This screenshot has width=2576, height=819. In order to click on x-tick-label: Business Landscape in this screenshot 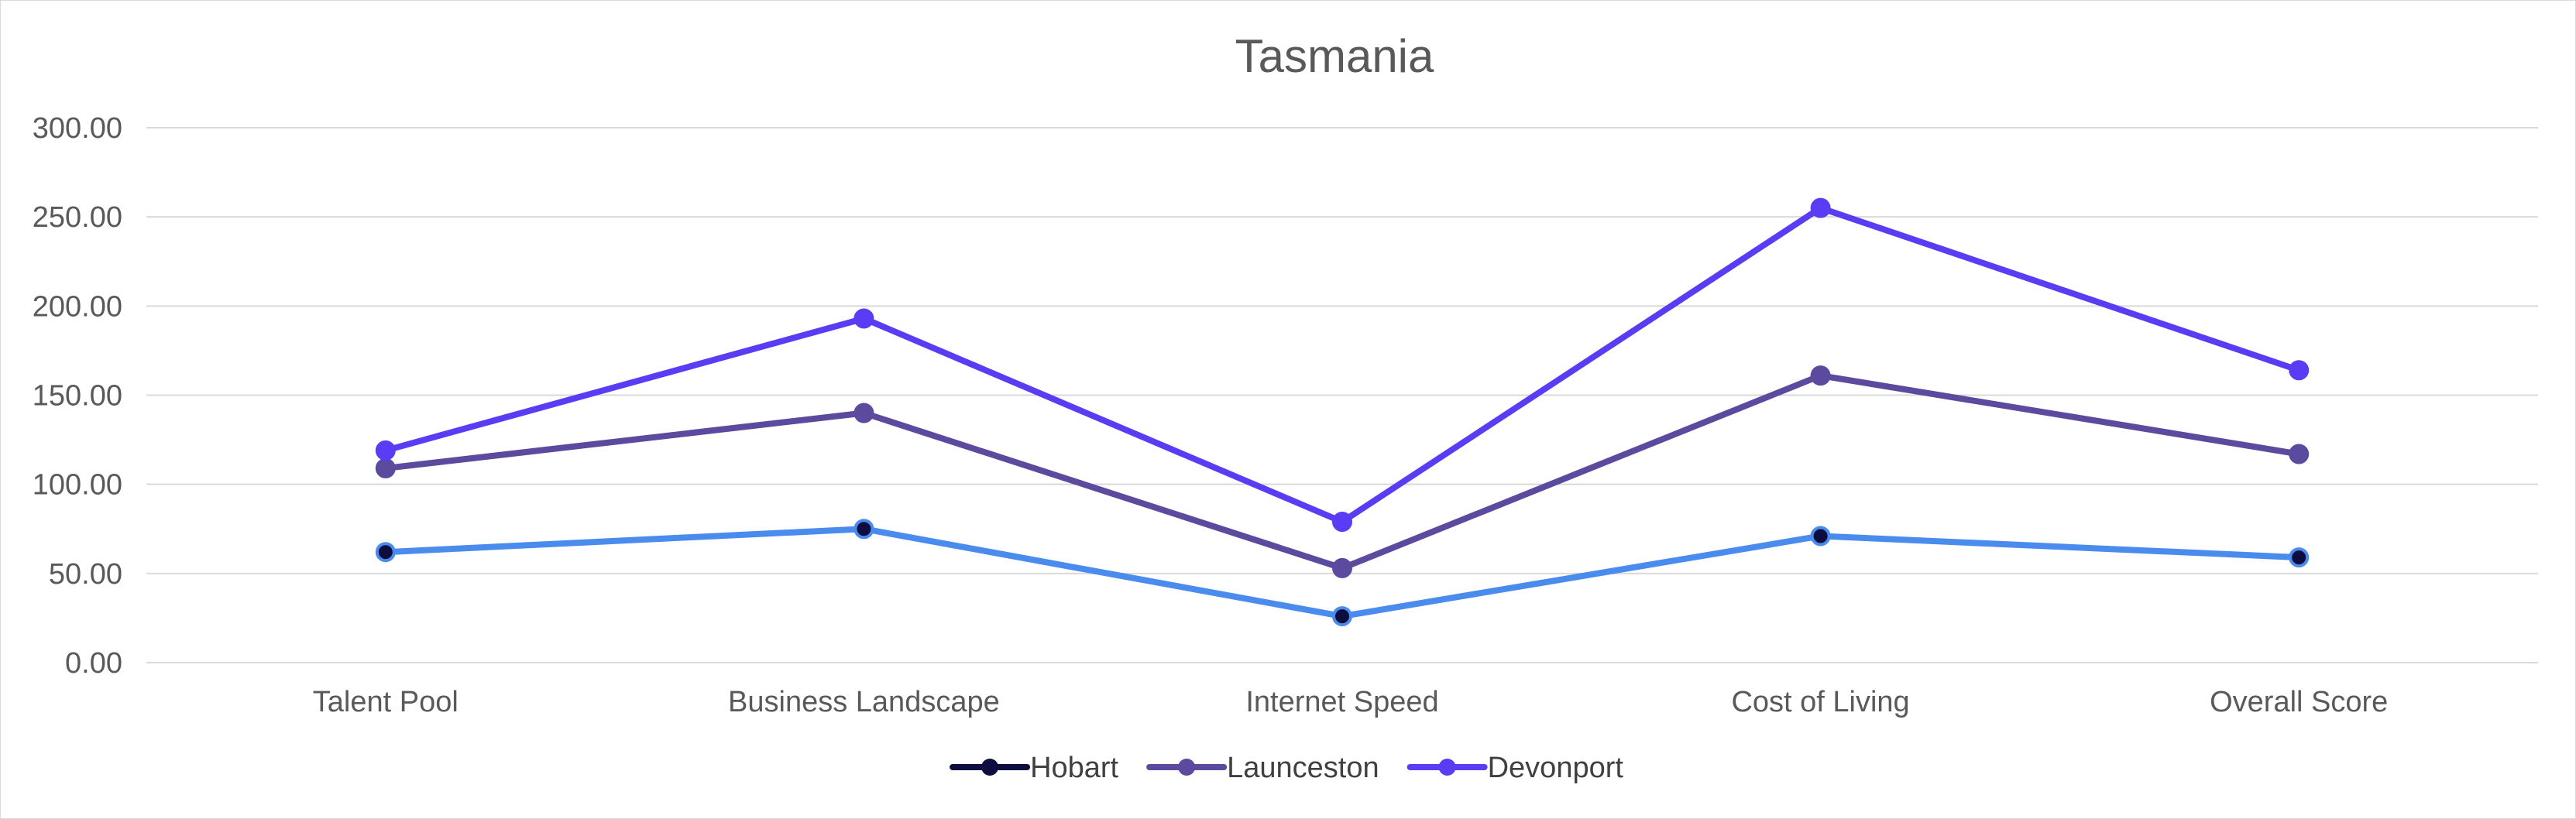, I will do `click(864, 702)`.